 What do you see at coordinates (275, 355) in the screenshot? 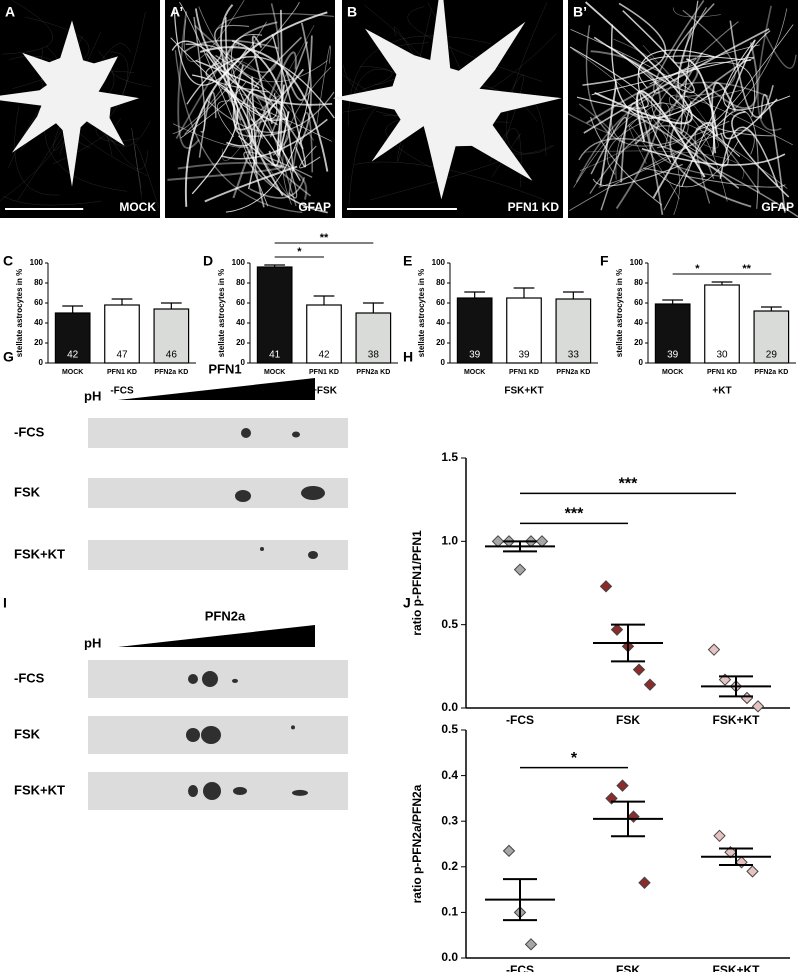
I see `count-label: 41` at bounding box center [275, 355].